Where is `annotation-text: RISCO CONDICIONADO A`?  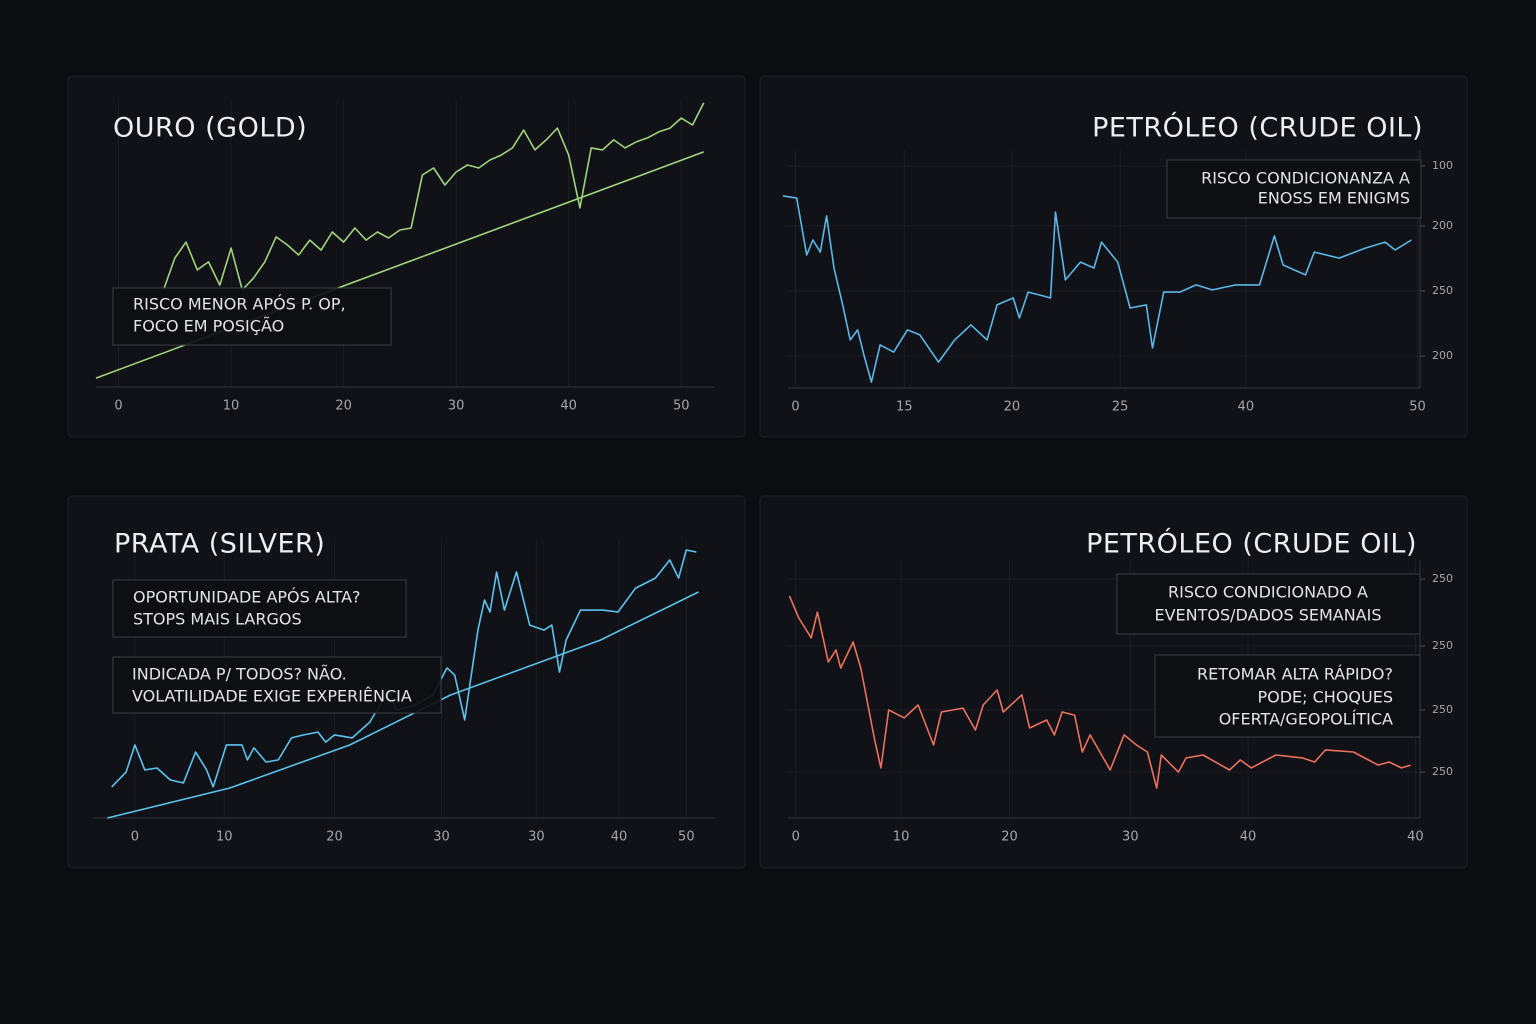
annotation-text: RISCO CONDICIONADO A is located at coordinates (1268, 592).